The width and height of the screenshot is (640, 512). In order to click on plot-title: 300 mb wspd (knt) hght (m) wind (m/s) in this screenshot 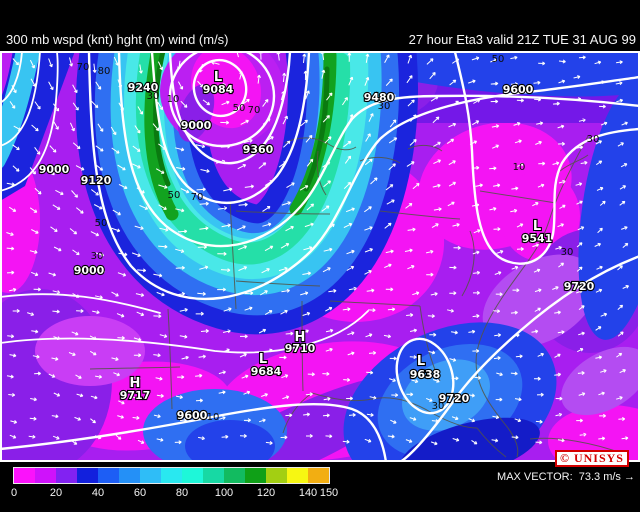, I will do `click(117, 39)`.